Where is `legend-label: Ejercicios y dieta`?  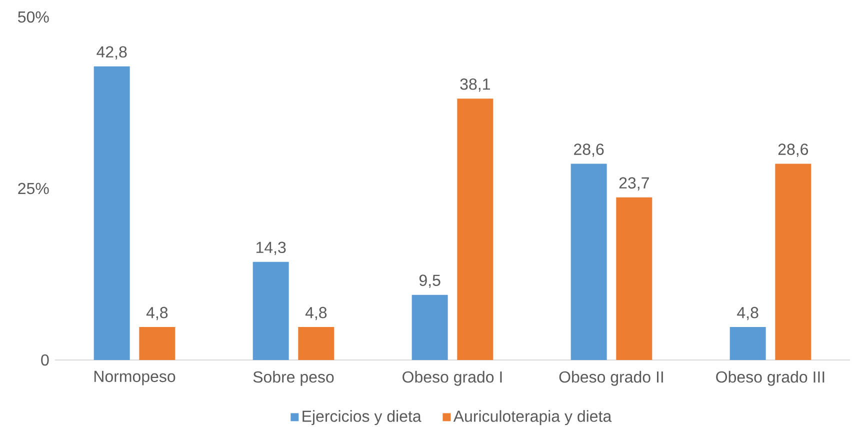
legend-label: Ejercicios y dieta is located at coordinates (362, 418).